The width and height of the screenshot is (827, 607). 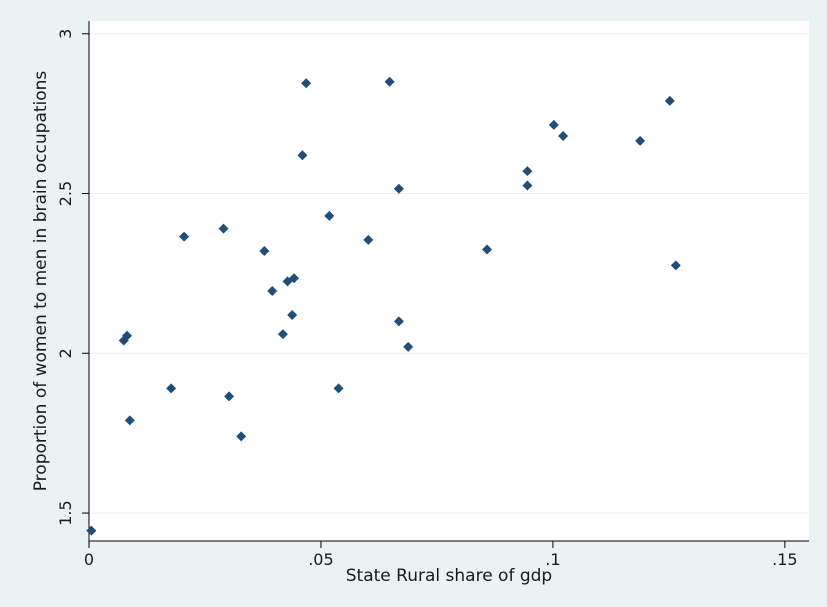 What do you see at coordinates (65, 512) in the screenshot?
I see `y-tick-label: 1.5` at bounding box center [65, 512].